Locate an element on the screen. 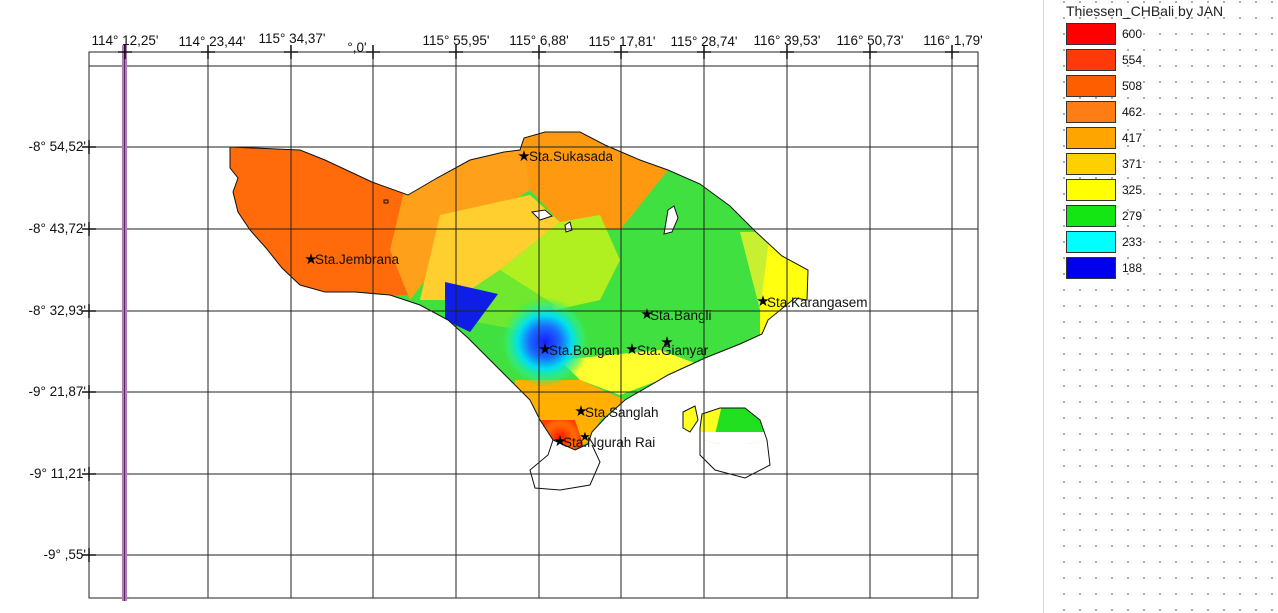 This screenshot has height=613, width=1278. x-tick-label: 115° 55,95' is located at coordinates (455, 40).